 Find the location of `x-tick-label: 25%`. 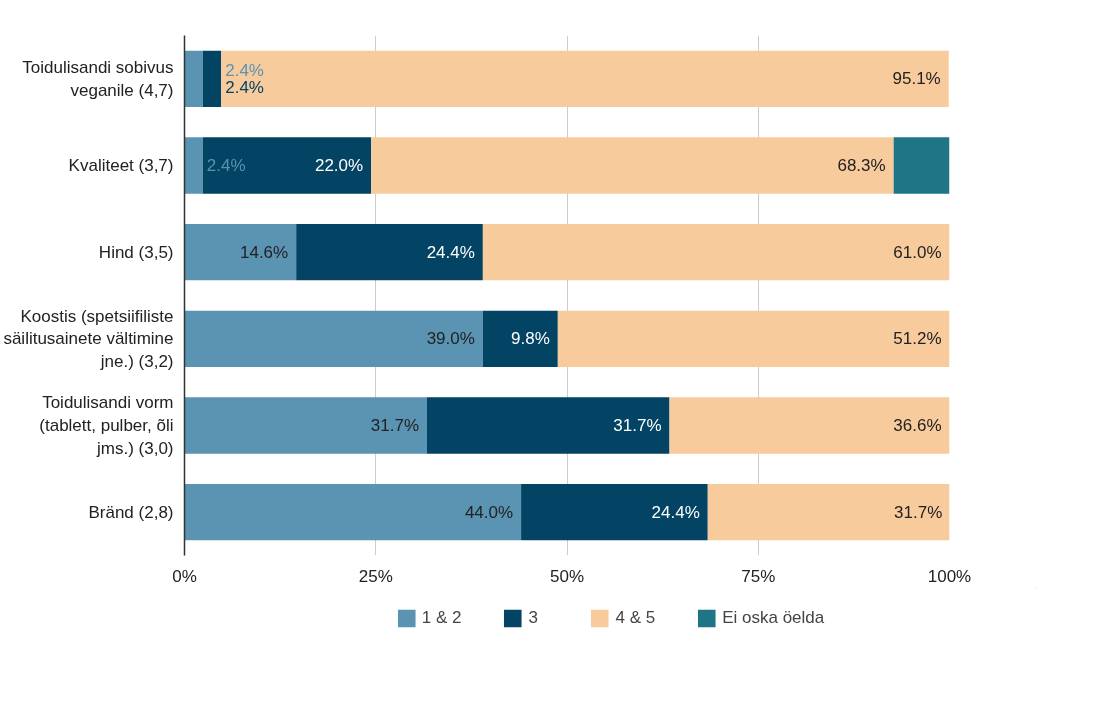

x-tick-label: 25% is located at coordinates (375, 576).